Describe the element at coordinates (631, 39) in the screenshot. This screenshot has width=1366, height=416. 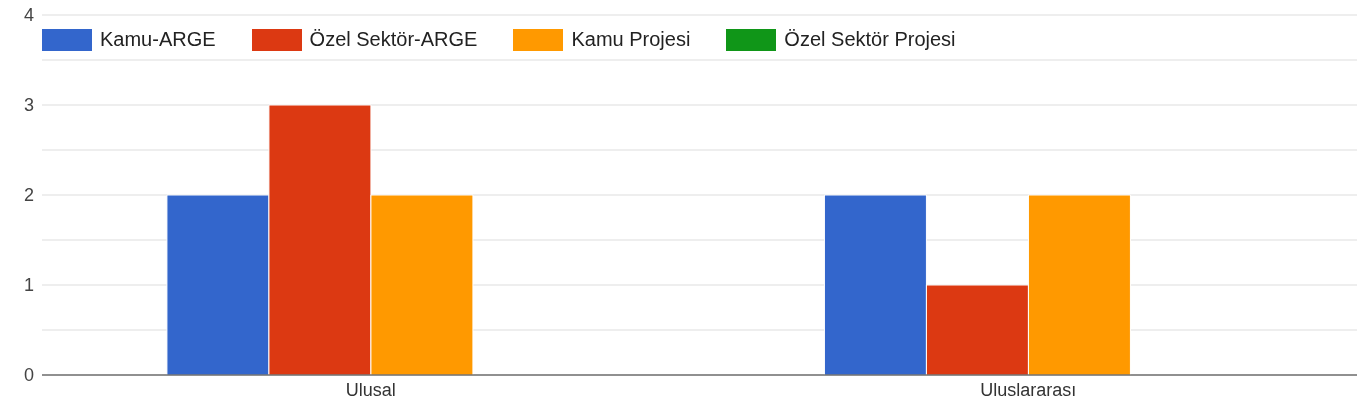
I see `legend-label: Kamu Projesi` at that location.